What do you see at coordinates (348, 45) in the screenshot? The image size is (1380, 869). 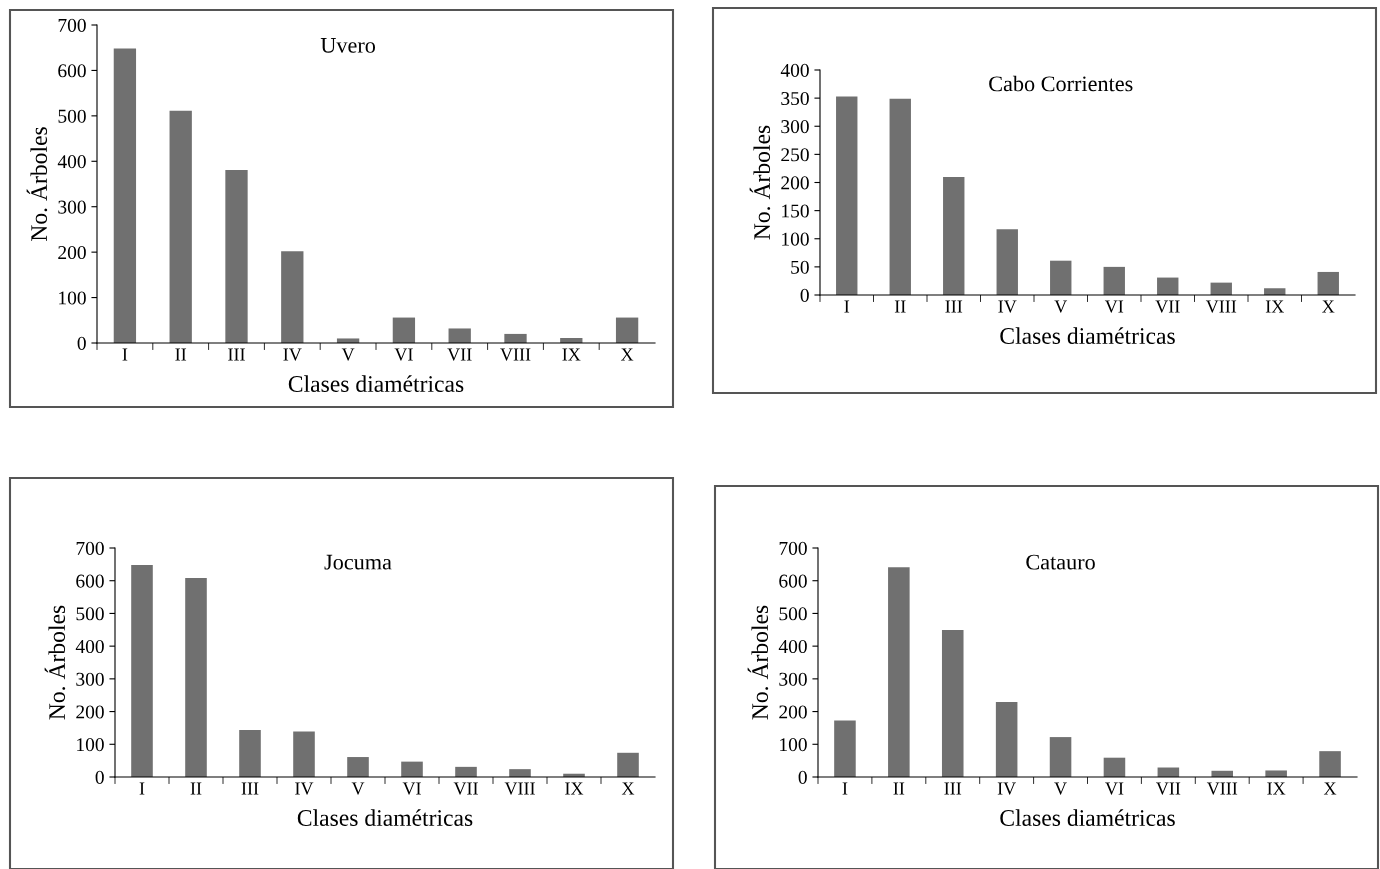 I see `chart-title: Uvero` at bounding box center [348, 45].